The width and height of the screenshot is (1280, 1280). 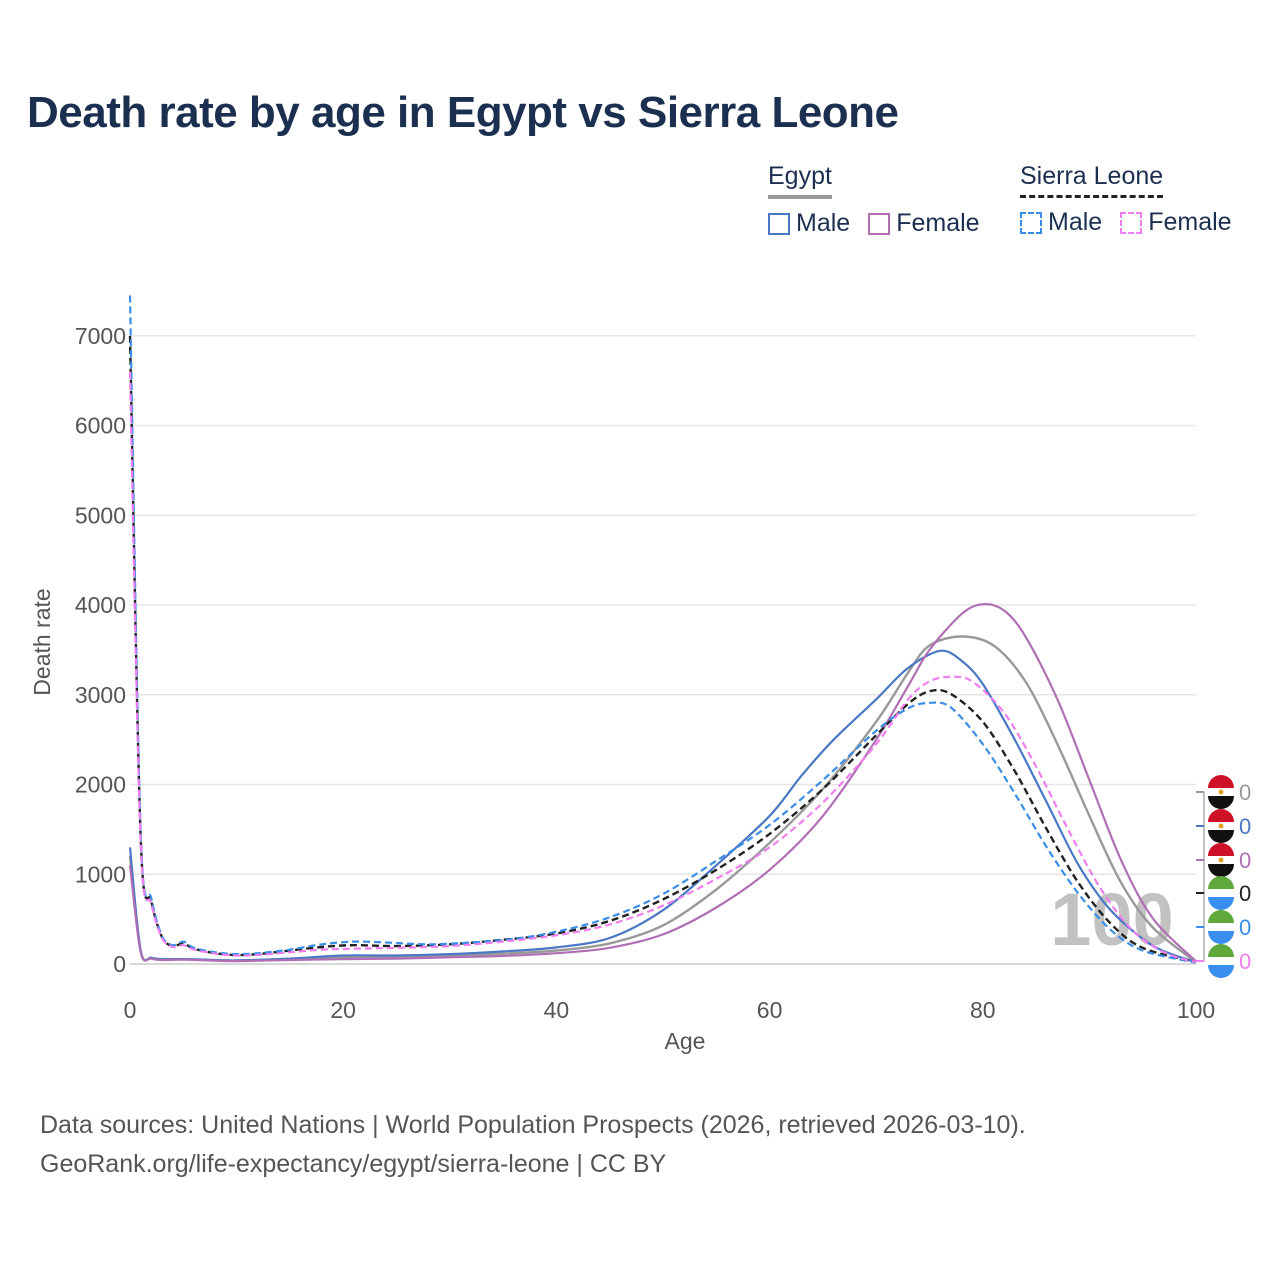 I want to click on legend-egypt-male: Male, so click(x=809, y=223).